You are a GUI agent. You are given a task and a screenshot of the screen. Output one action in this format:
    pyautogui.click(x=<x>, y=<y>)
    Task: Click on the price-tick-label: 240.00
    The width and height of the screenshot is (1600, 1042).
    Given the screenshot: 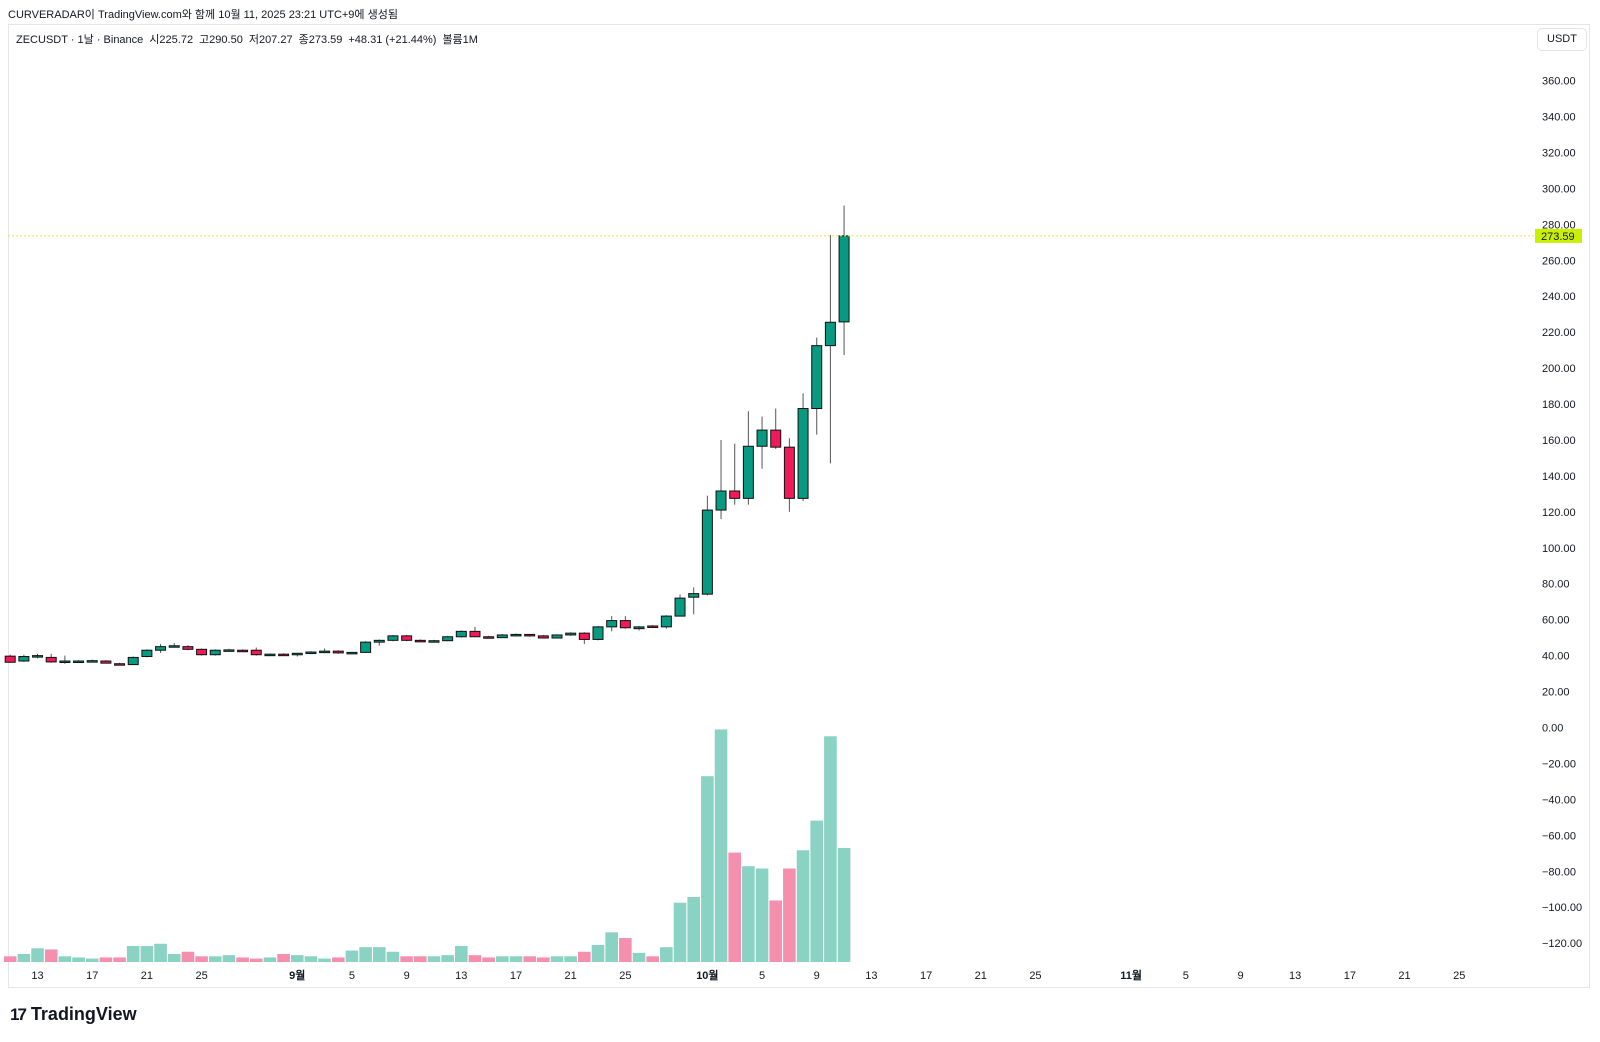 What is the action you would take?
    pyautogui.click(x=1559, y=297)
    